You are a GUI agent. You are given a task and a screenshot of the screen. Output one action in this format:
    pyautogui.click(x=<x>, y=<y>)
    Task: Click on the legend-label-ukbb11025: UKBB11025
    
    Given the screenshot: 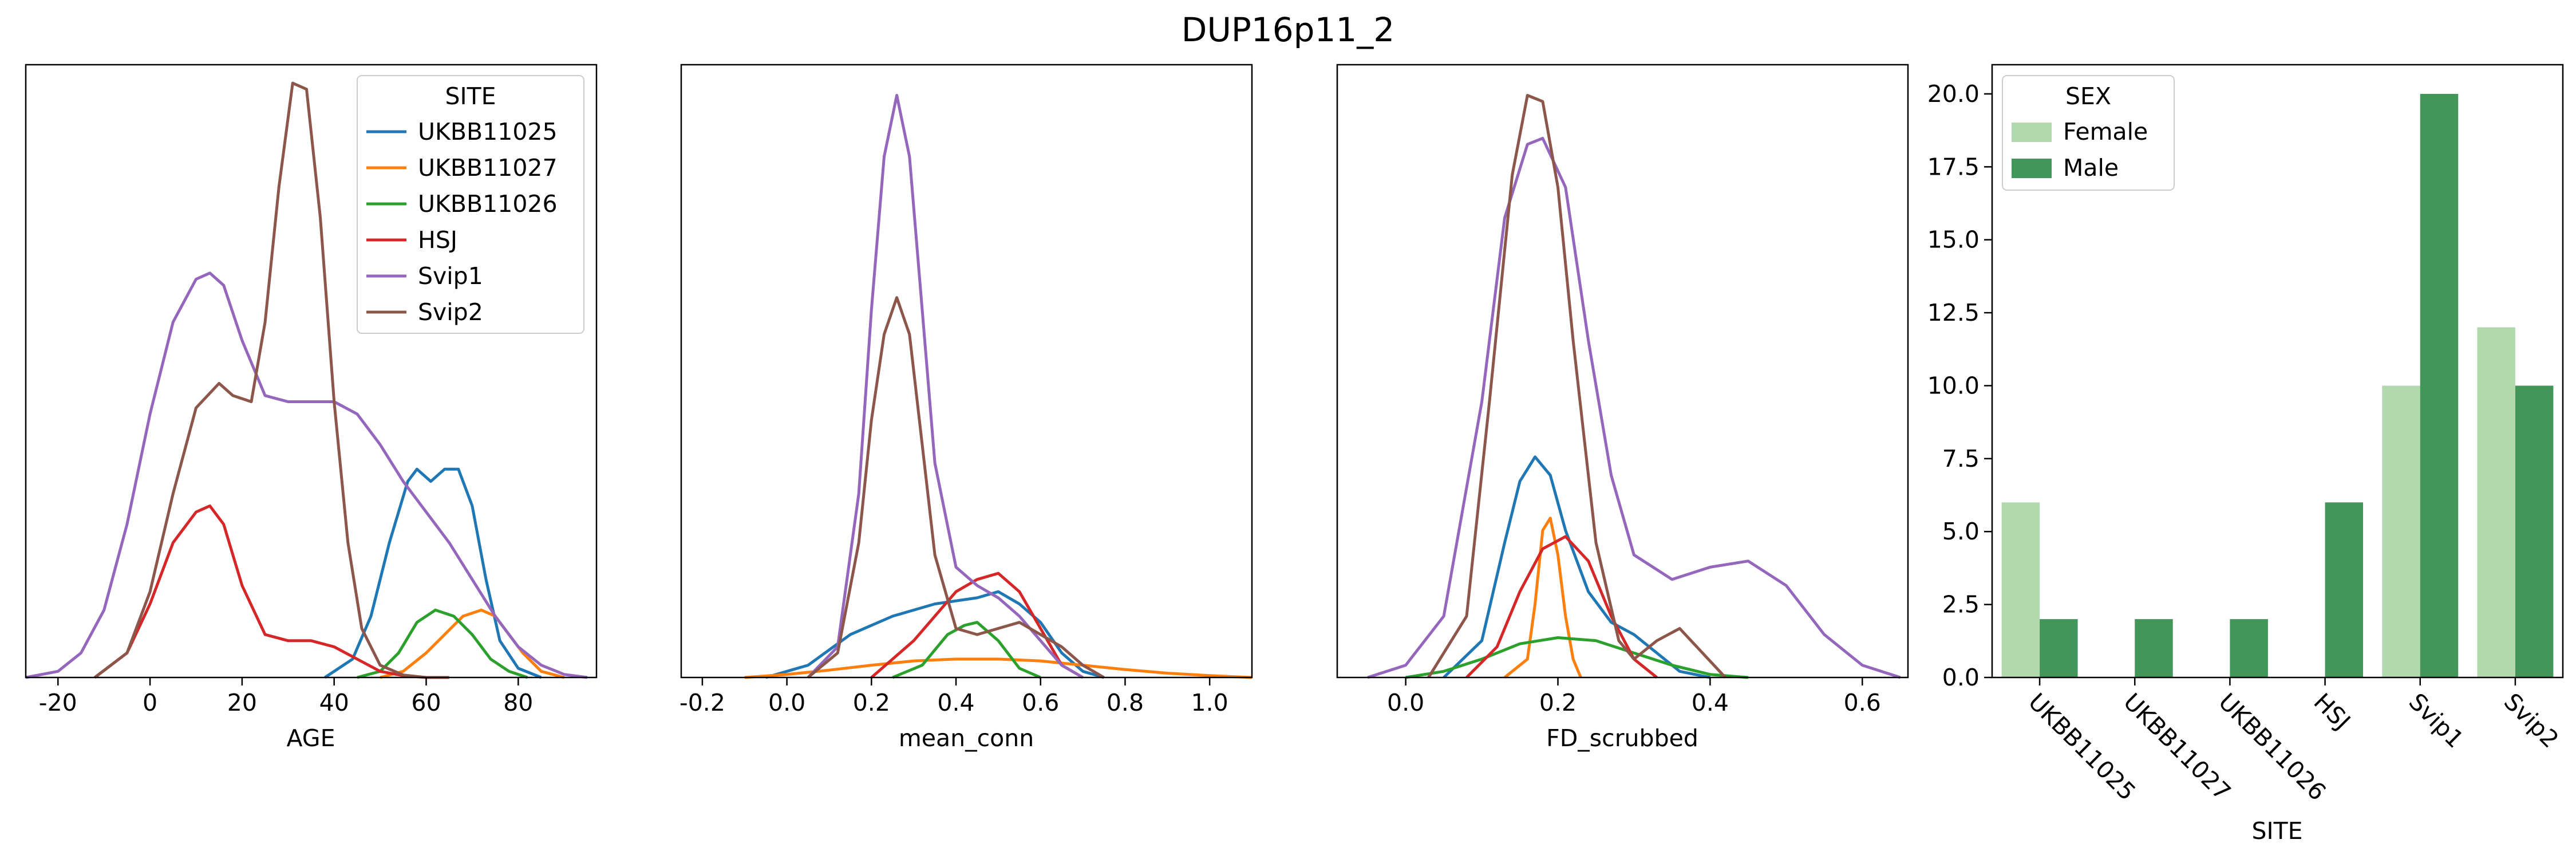 What is the action you would take?
    pyautogui.click(x=488, y=131)
    